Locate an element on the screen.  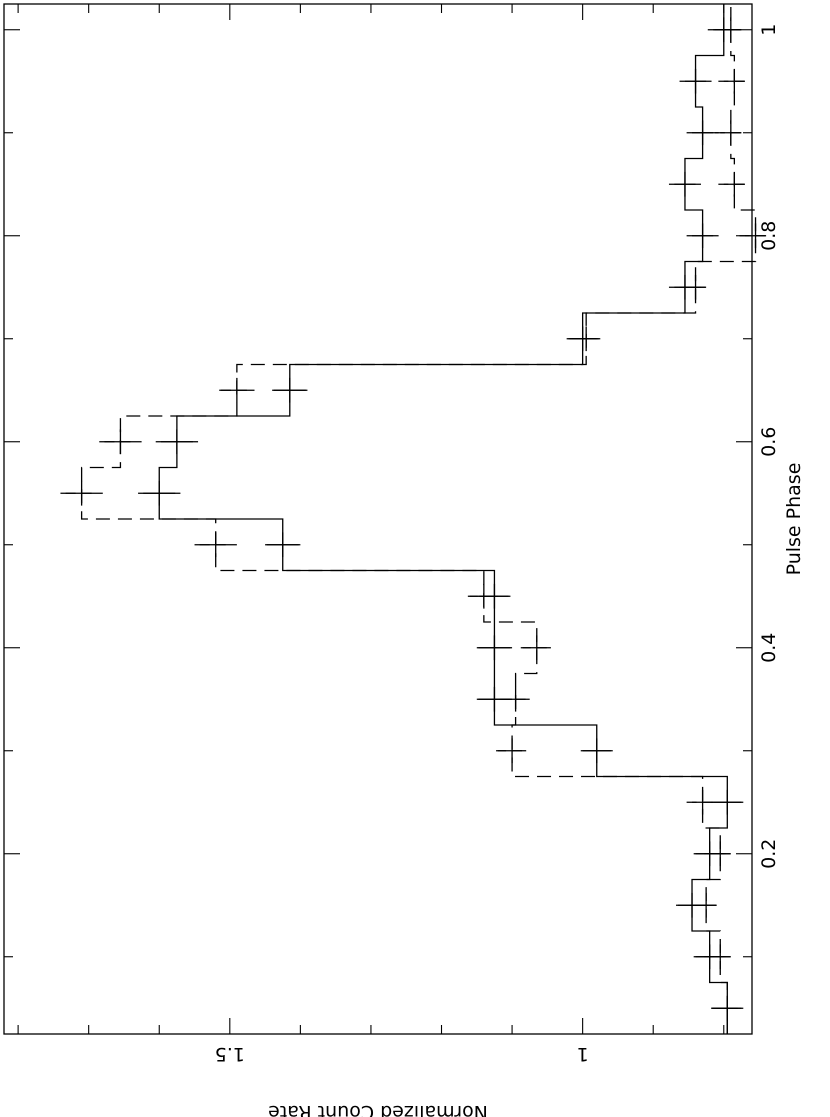
y-axis-label: Normalized Count Rate is located at coordinates (378, 1109).